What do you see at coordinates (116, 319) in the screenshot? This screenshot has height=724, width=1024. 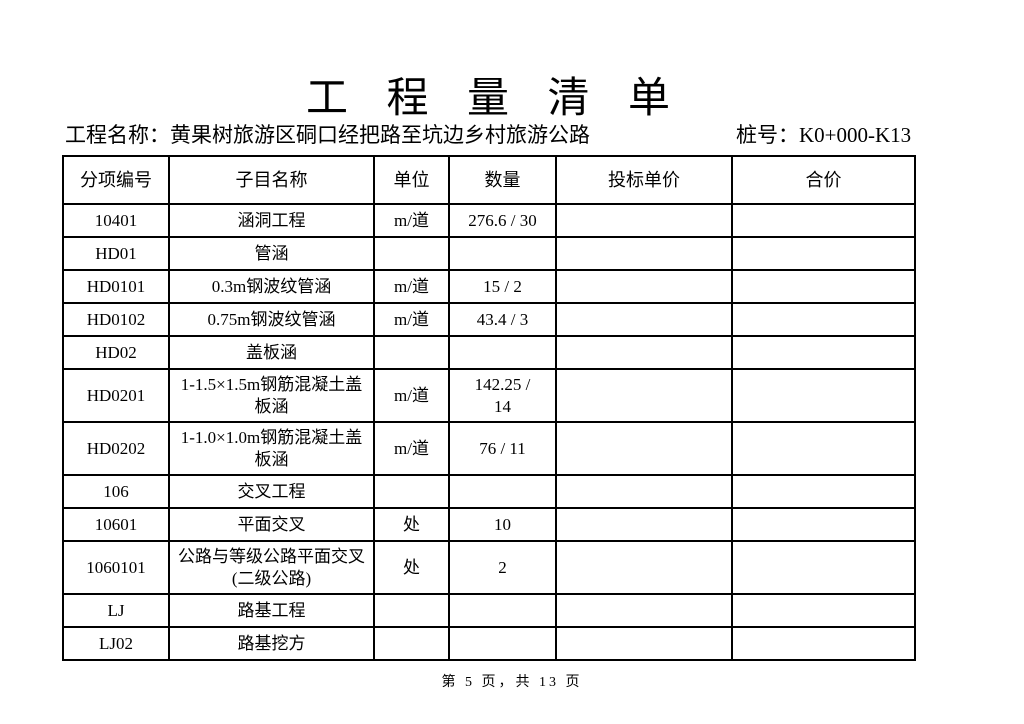 I see `cell-code: HD0102` at bounding box center [116, 319].